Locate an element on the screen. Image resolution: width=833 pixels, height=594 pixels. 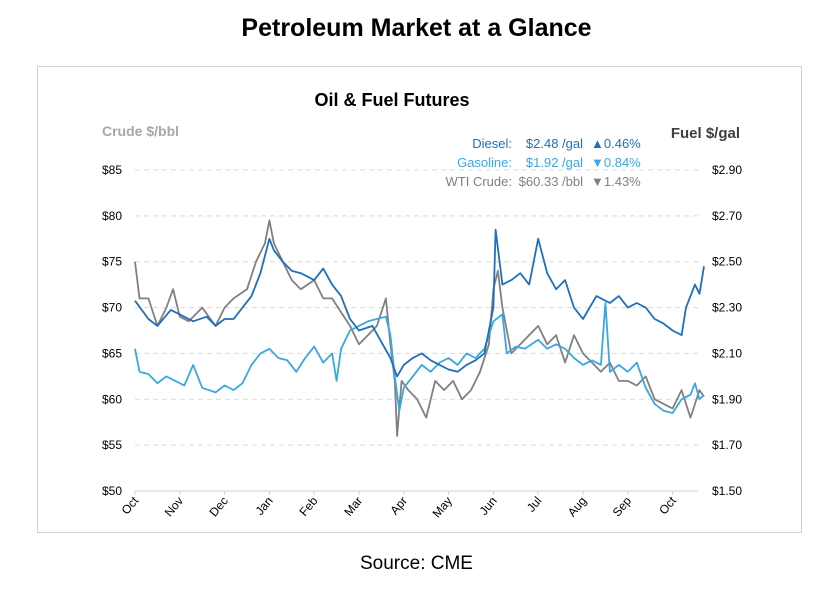
legend-change: ▼1.43% is located at coordinates (616, 181).